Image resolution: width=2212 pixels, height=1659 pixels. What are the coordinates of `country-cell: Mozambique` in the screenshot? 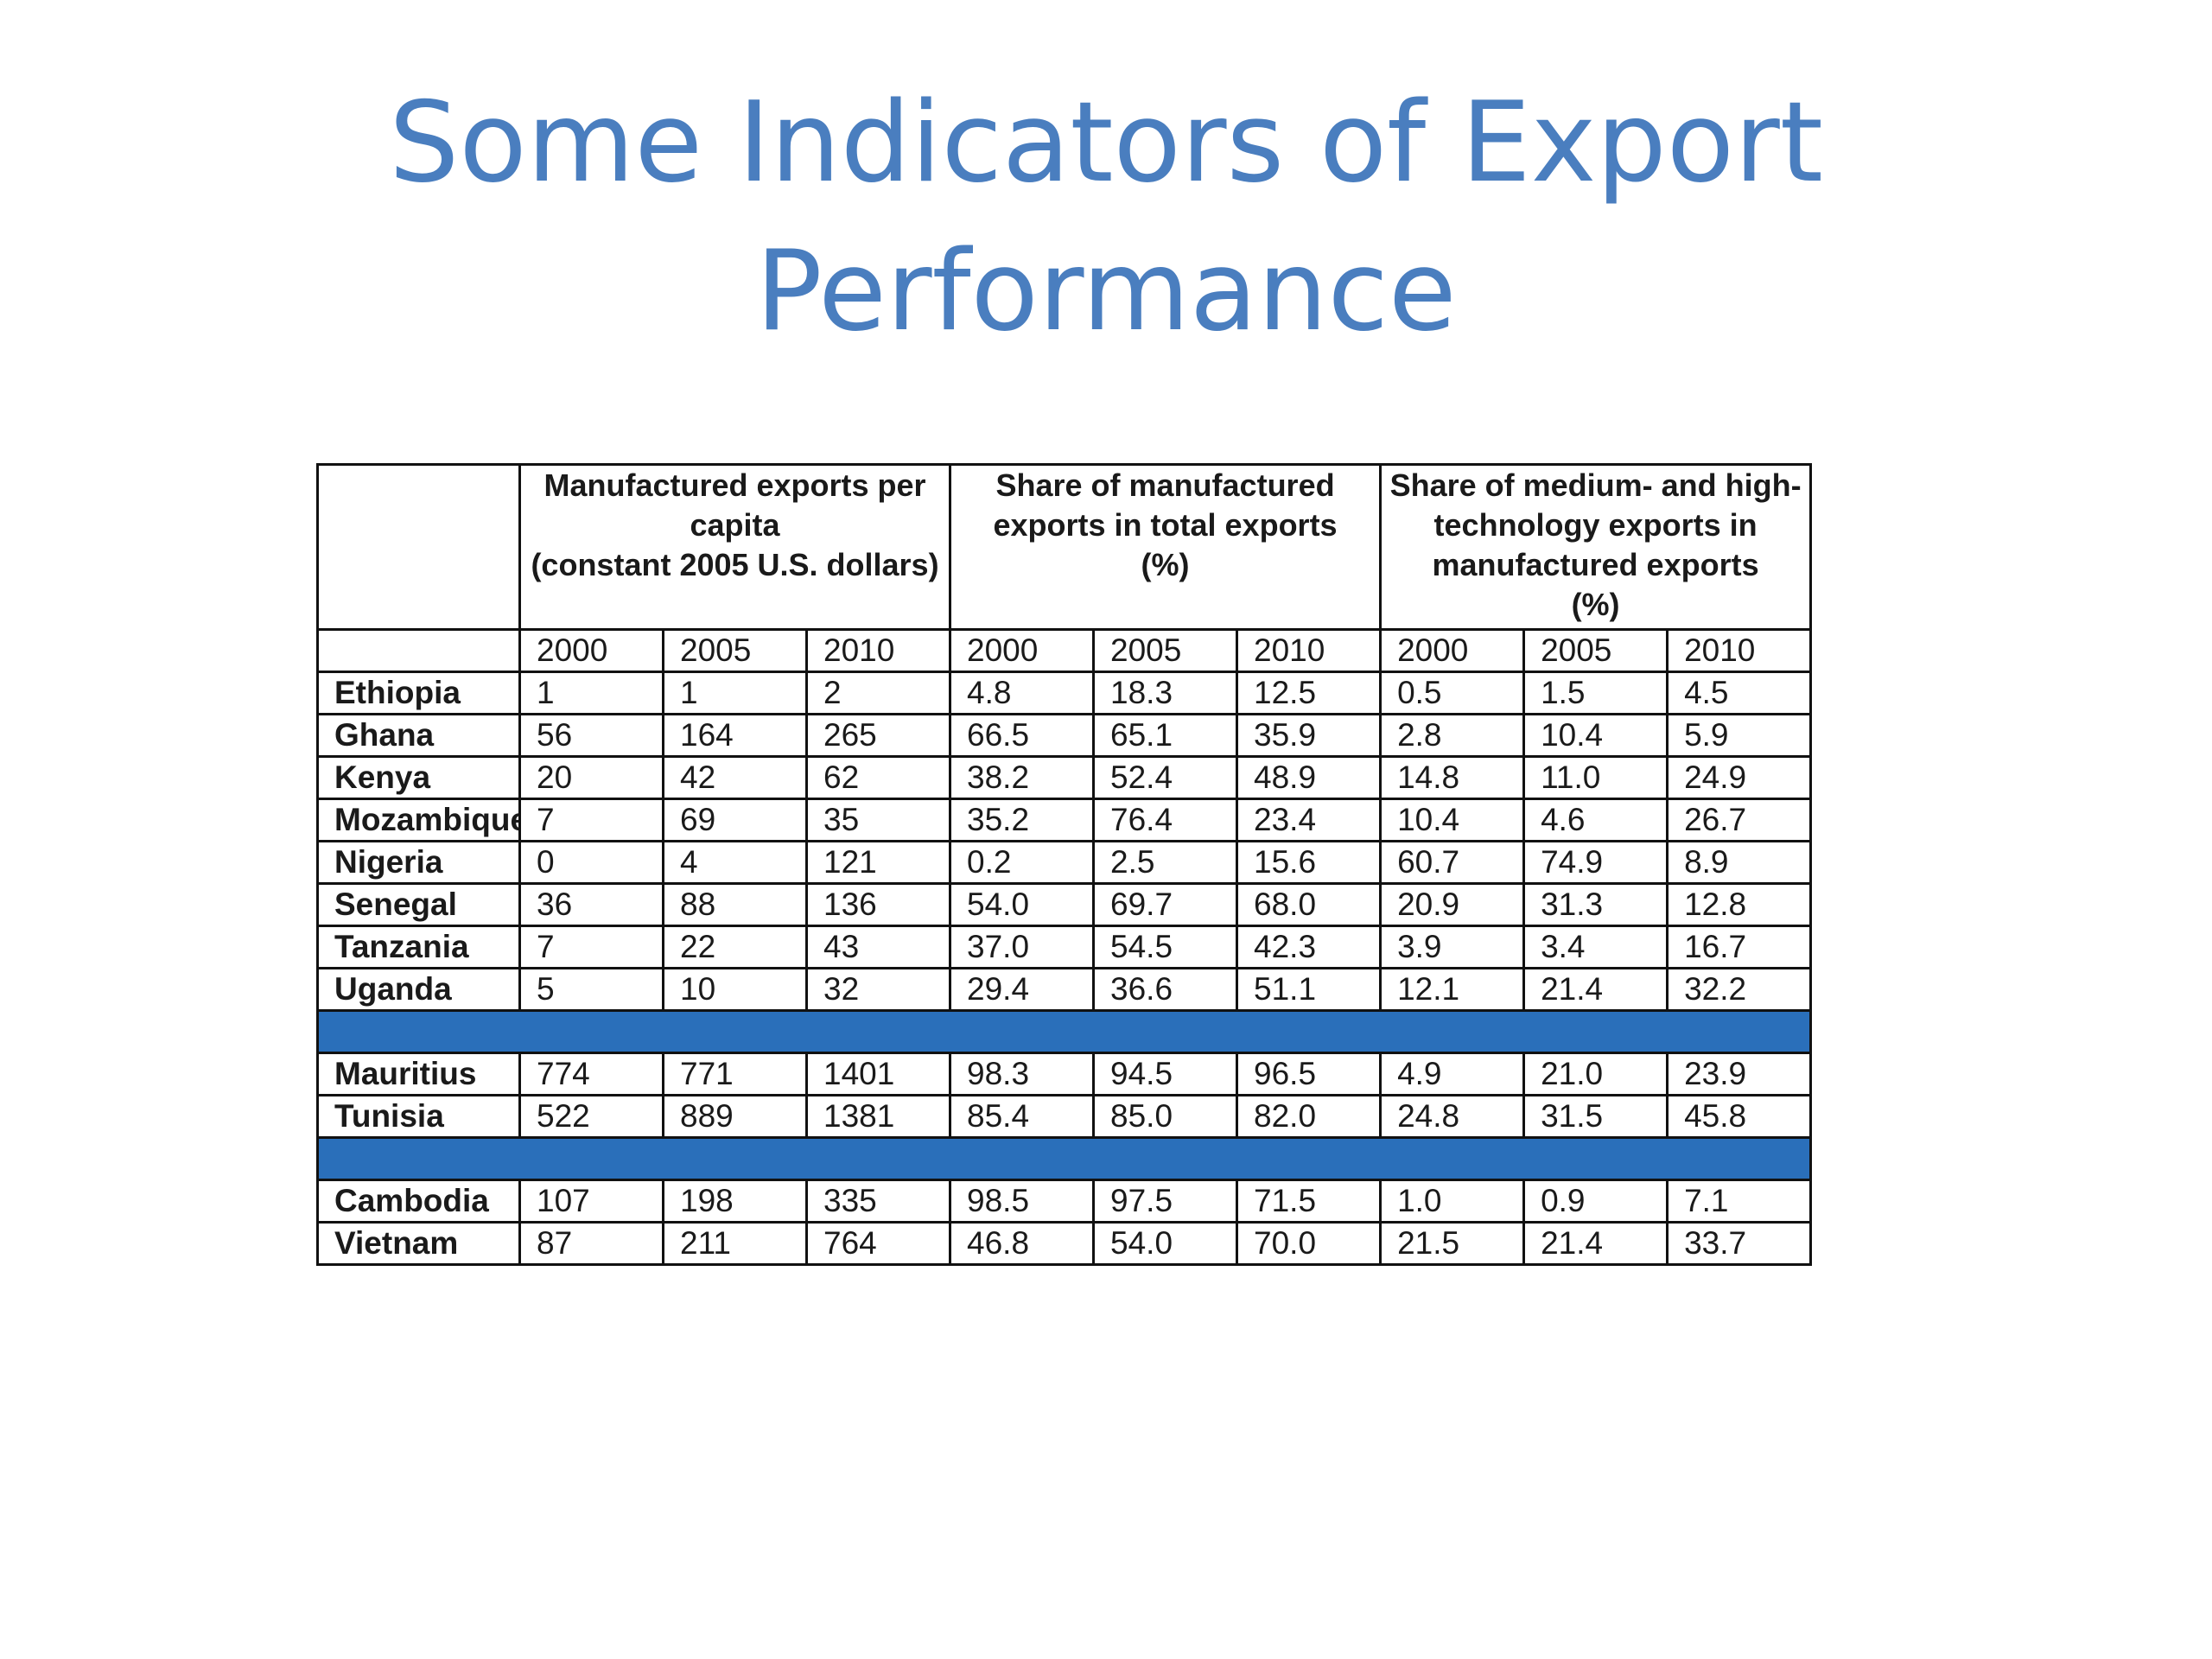 It's located at (418, 820).